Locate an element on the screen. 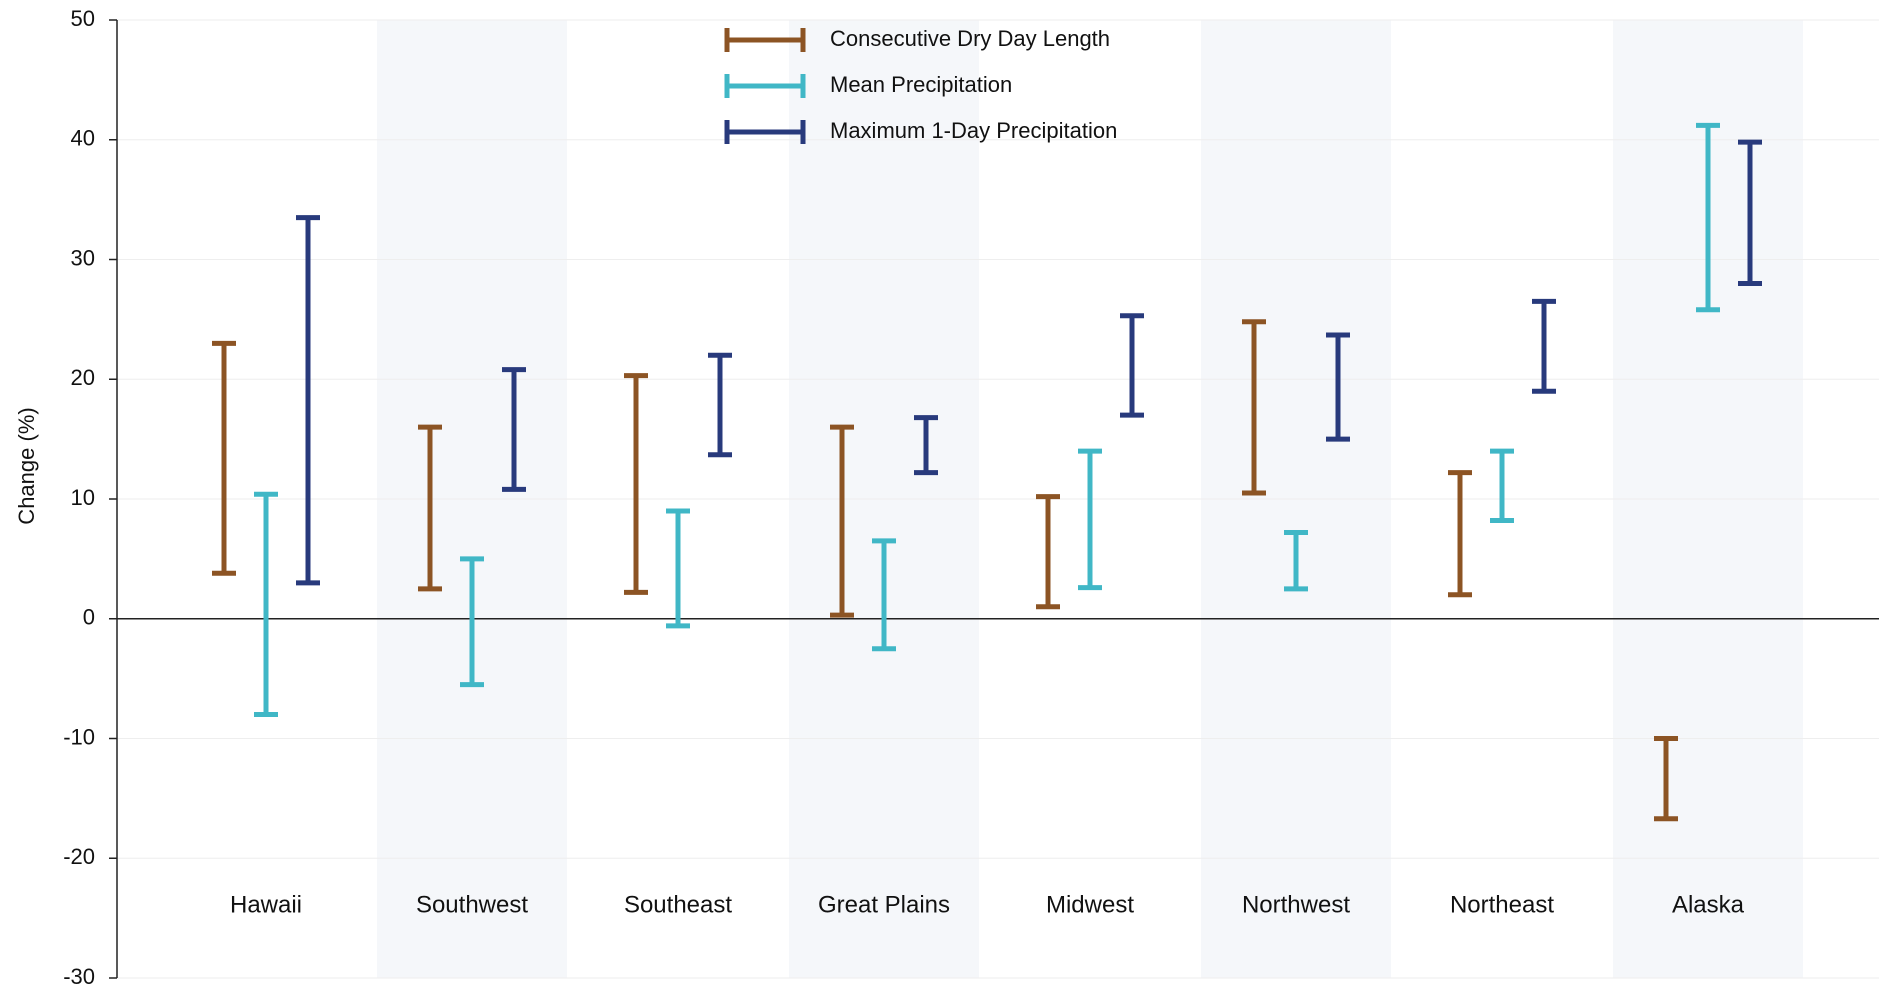 Image resolution: width=1879 pixels, height=991 pixels. x-tick-label: Southeast is located at coordinates (678, 904).